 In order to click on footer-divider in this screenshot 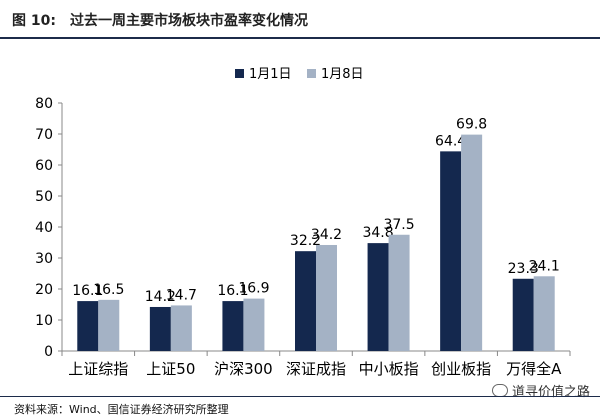, I will do `click(300, 396)`.